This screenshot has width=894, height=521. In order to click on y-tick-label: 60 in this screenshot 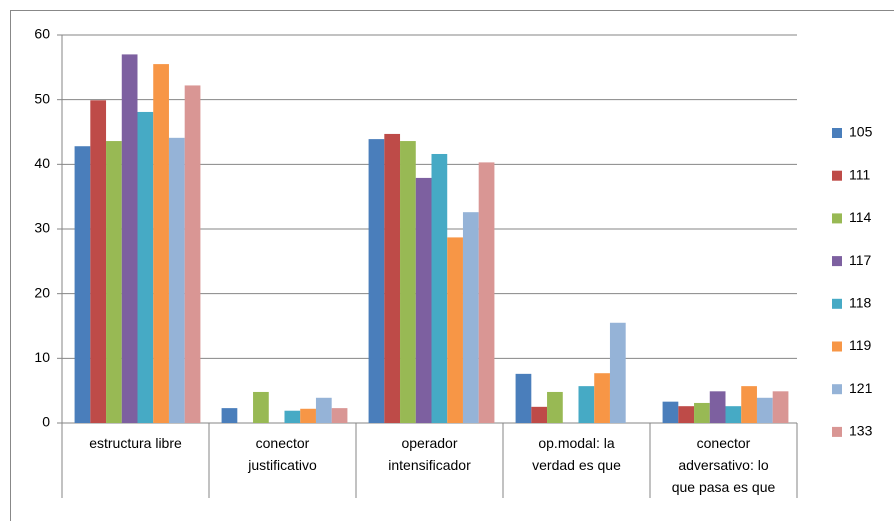, I will do `click(42, 34)`.